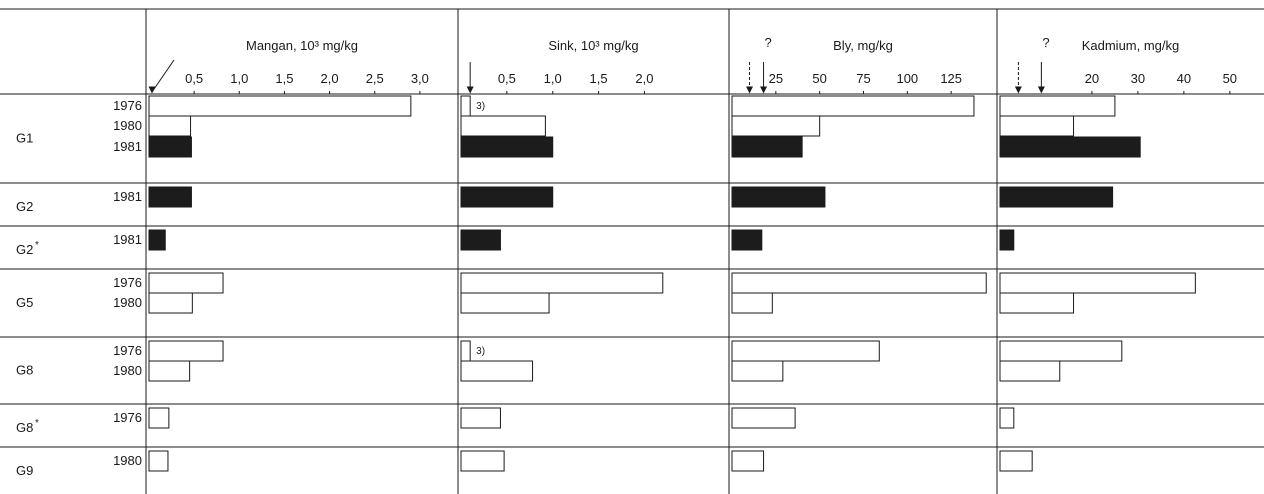 Image resolution: width=1264 pixels, height=494 pixels. Describe the element at coordinates (1184, 78) in the screenshot. I see `x-tick-label: 40` at that location.